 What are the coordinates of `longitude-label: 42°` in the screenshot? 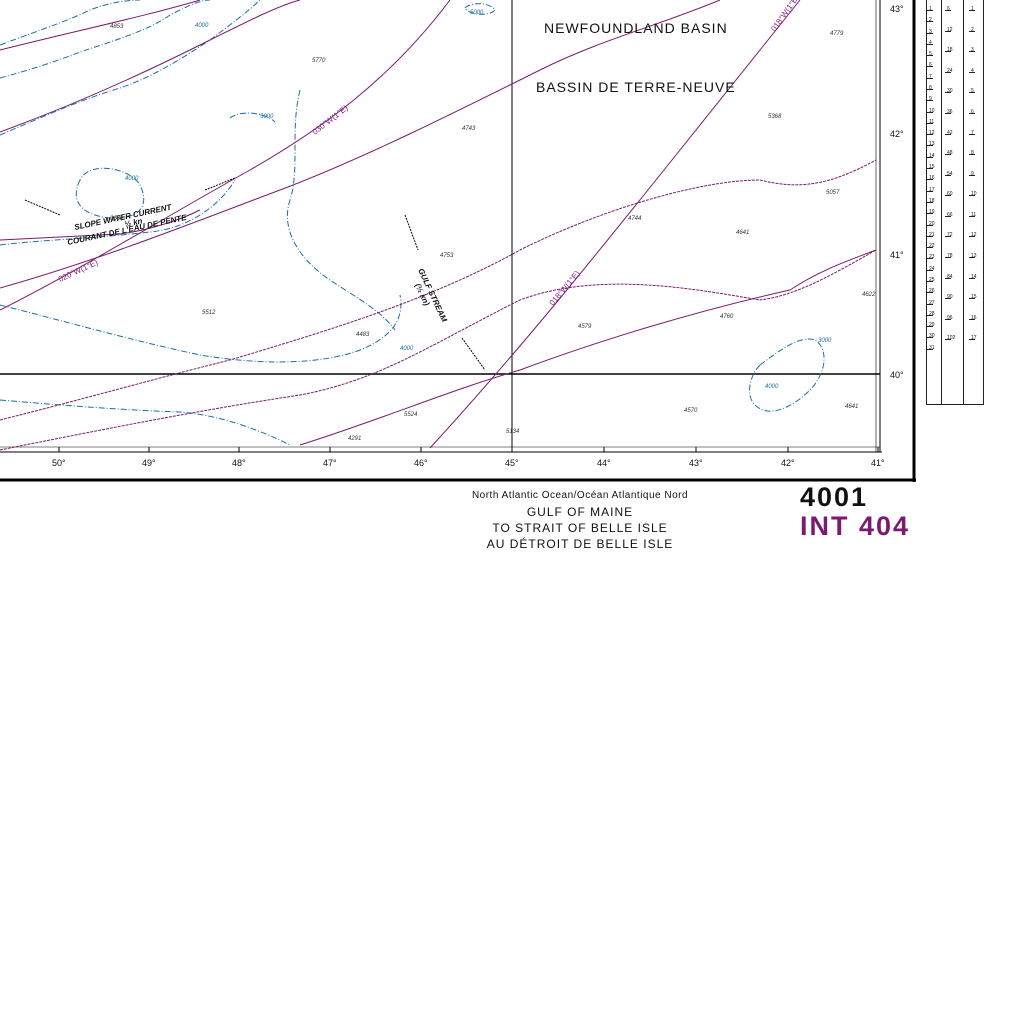 It's located at (788, 463).